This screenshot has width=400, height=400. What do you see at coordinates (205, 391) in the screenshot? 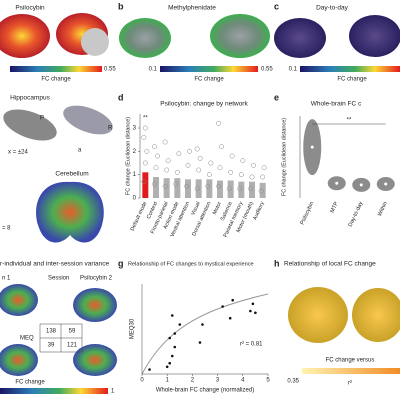
I see `x-axis-label: Whole-brain FC change (normalized)` at bounding box center [205, 391].